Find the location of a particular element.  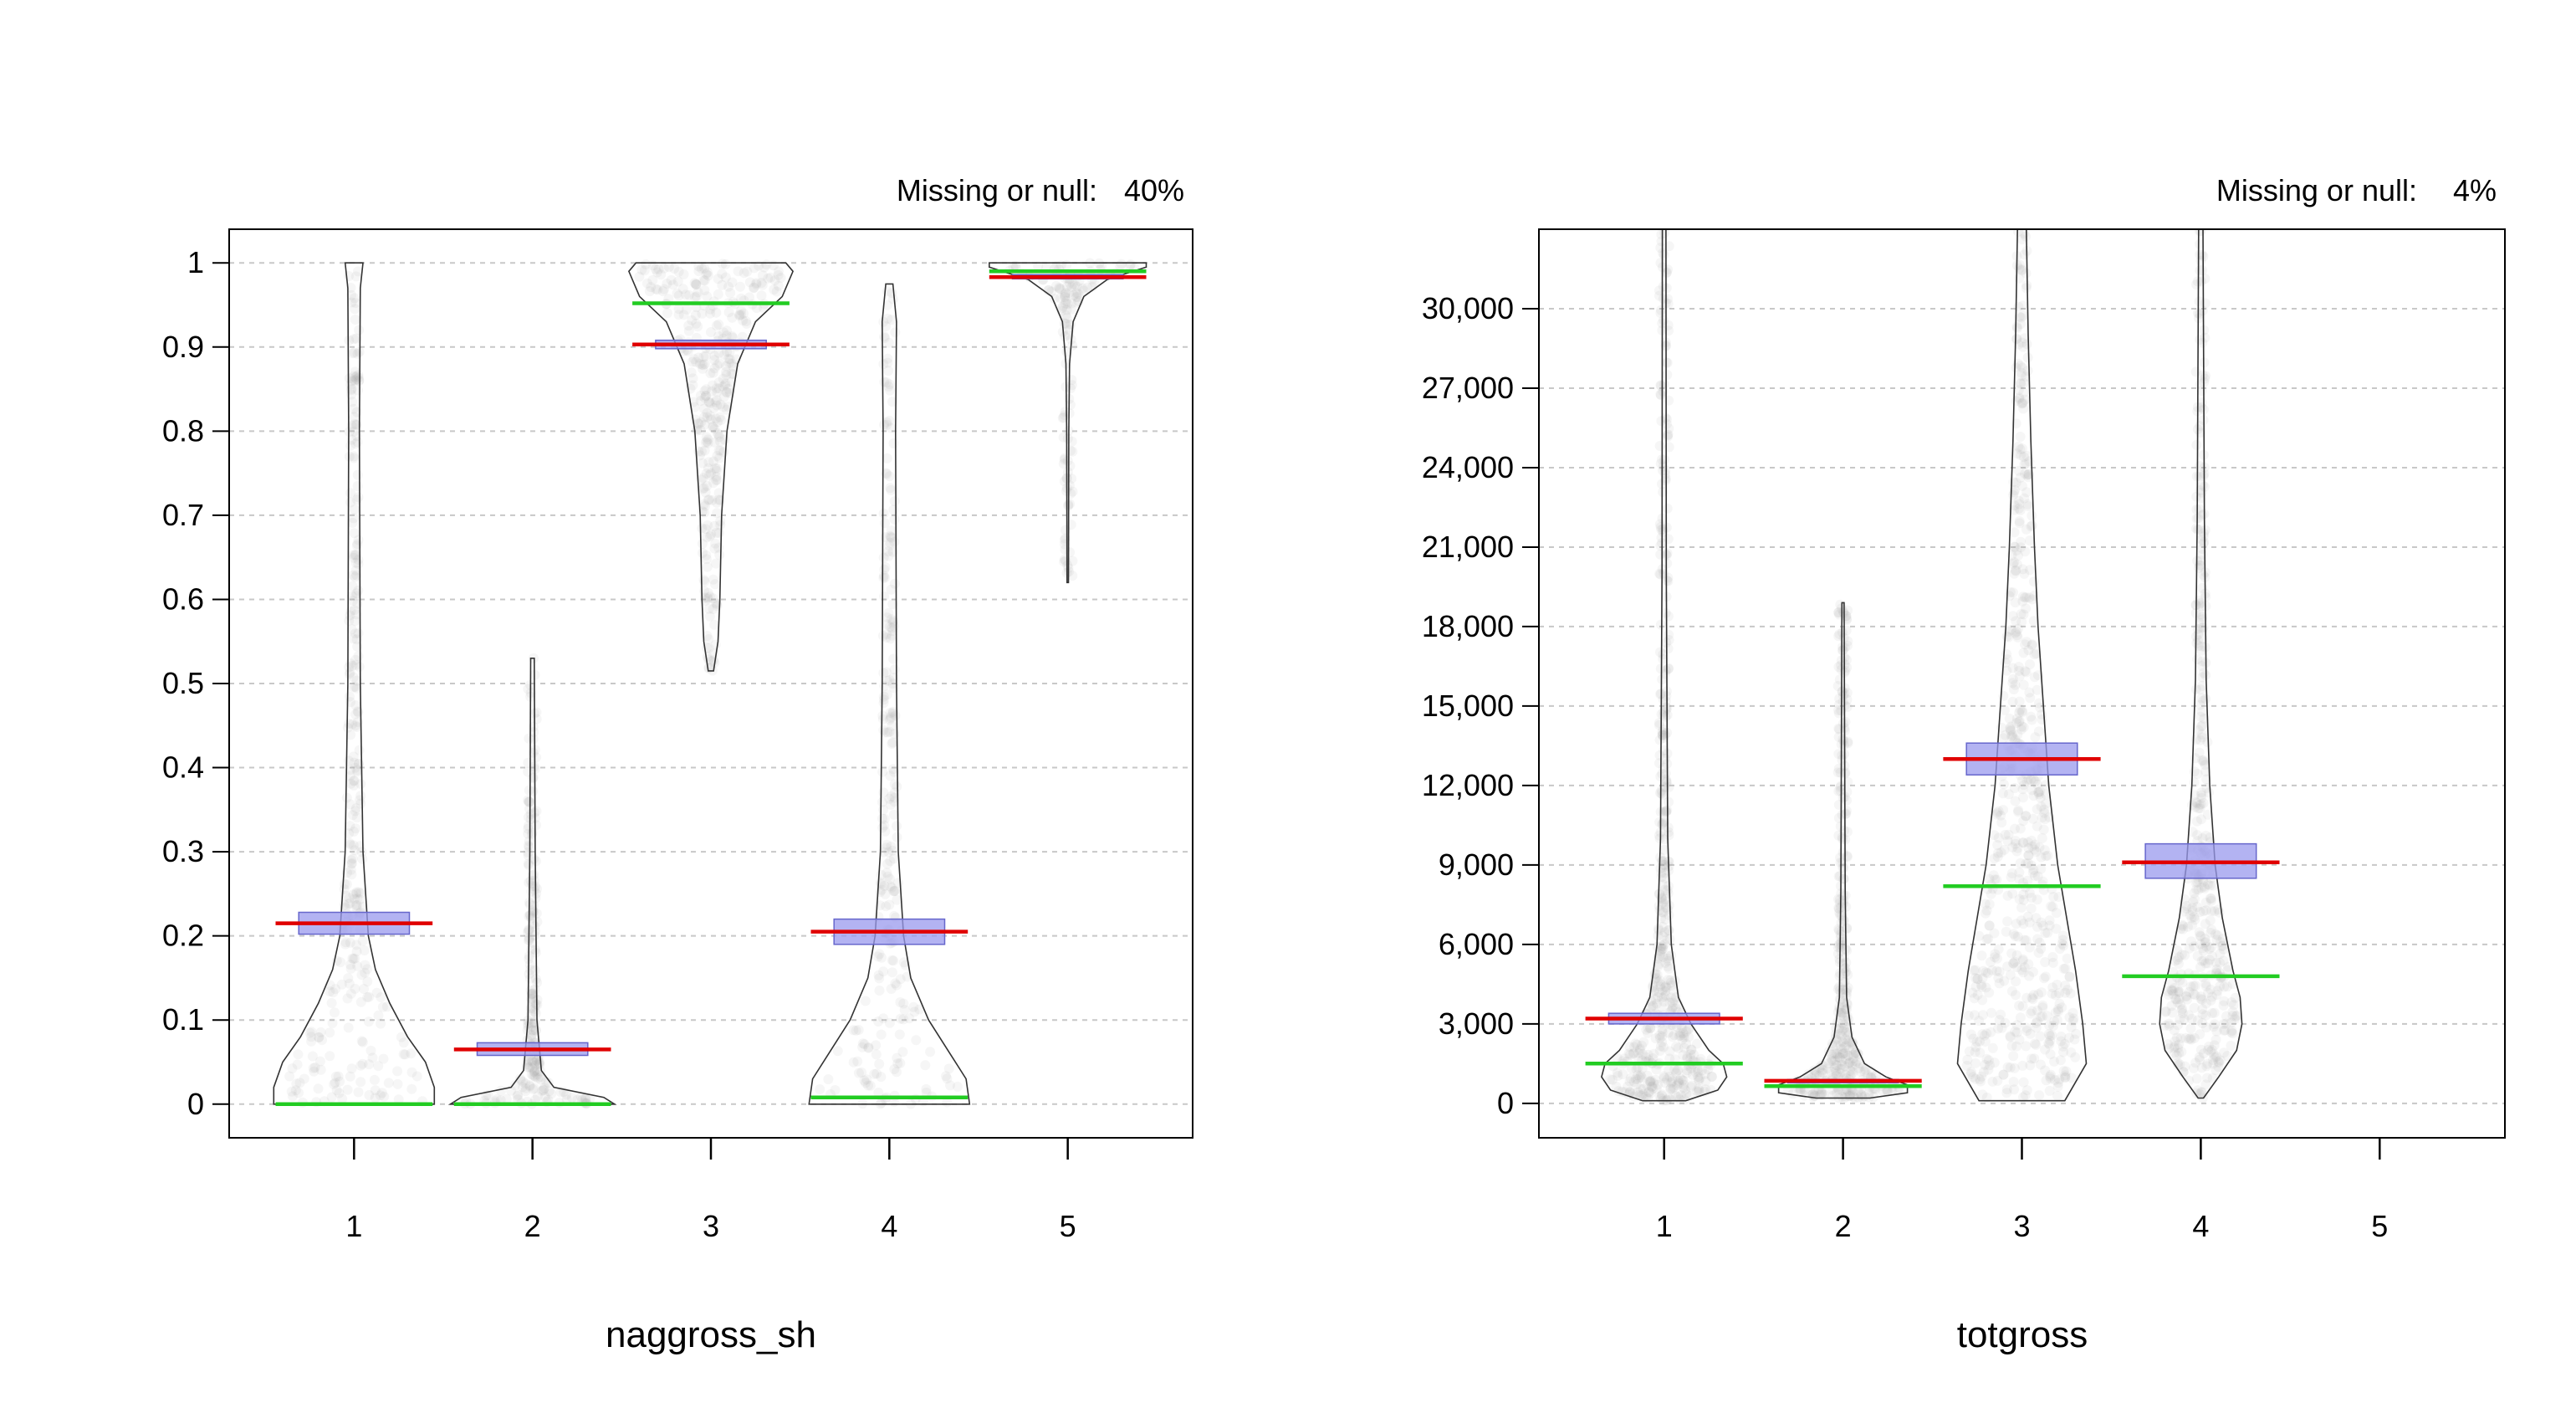

y-tick-label: 0.7 is located at coordinates (183, 515).